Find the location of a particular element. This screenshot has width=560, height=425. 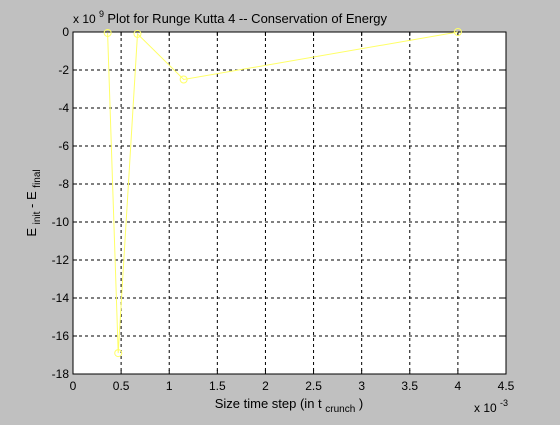

y-axis-label: E init - E final is located at coordinates (33, 202).